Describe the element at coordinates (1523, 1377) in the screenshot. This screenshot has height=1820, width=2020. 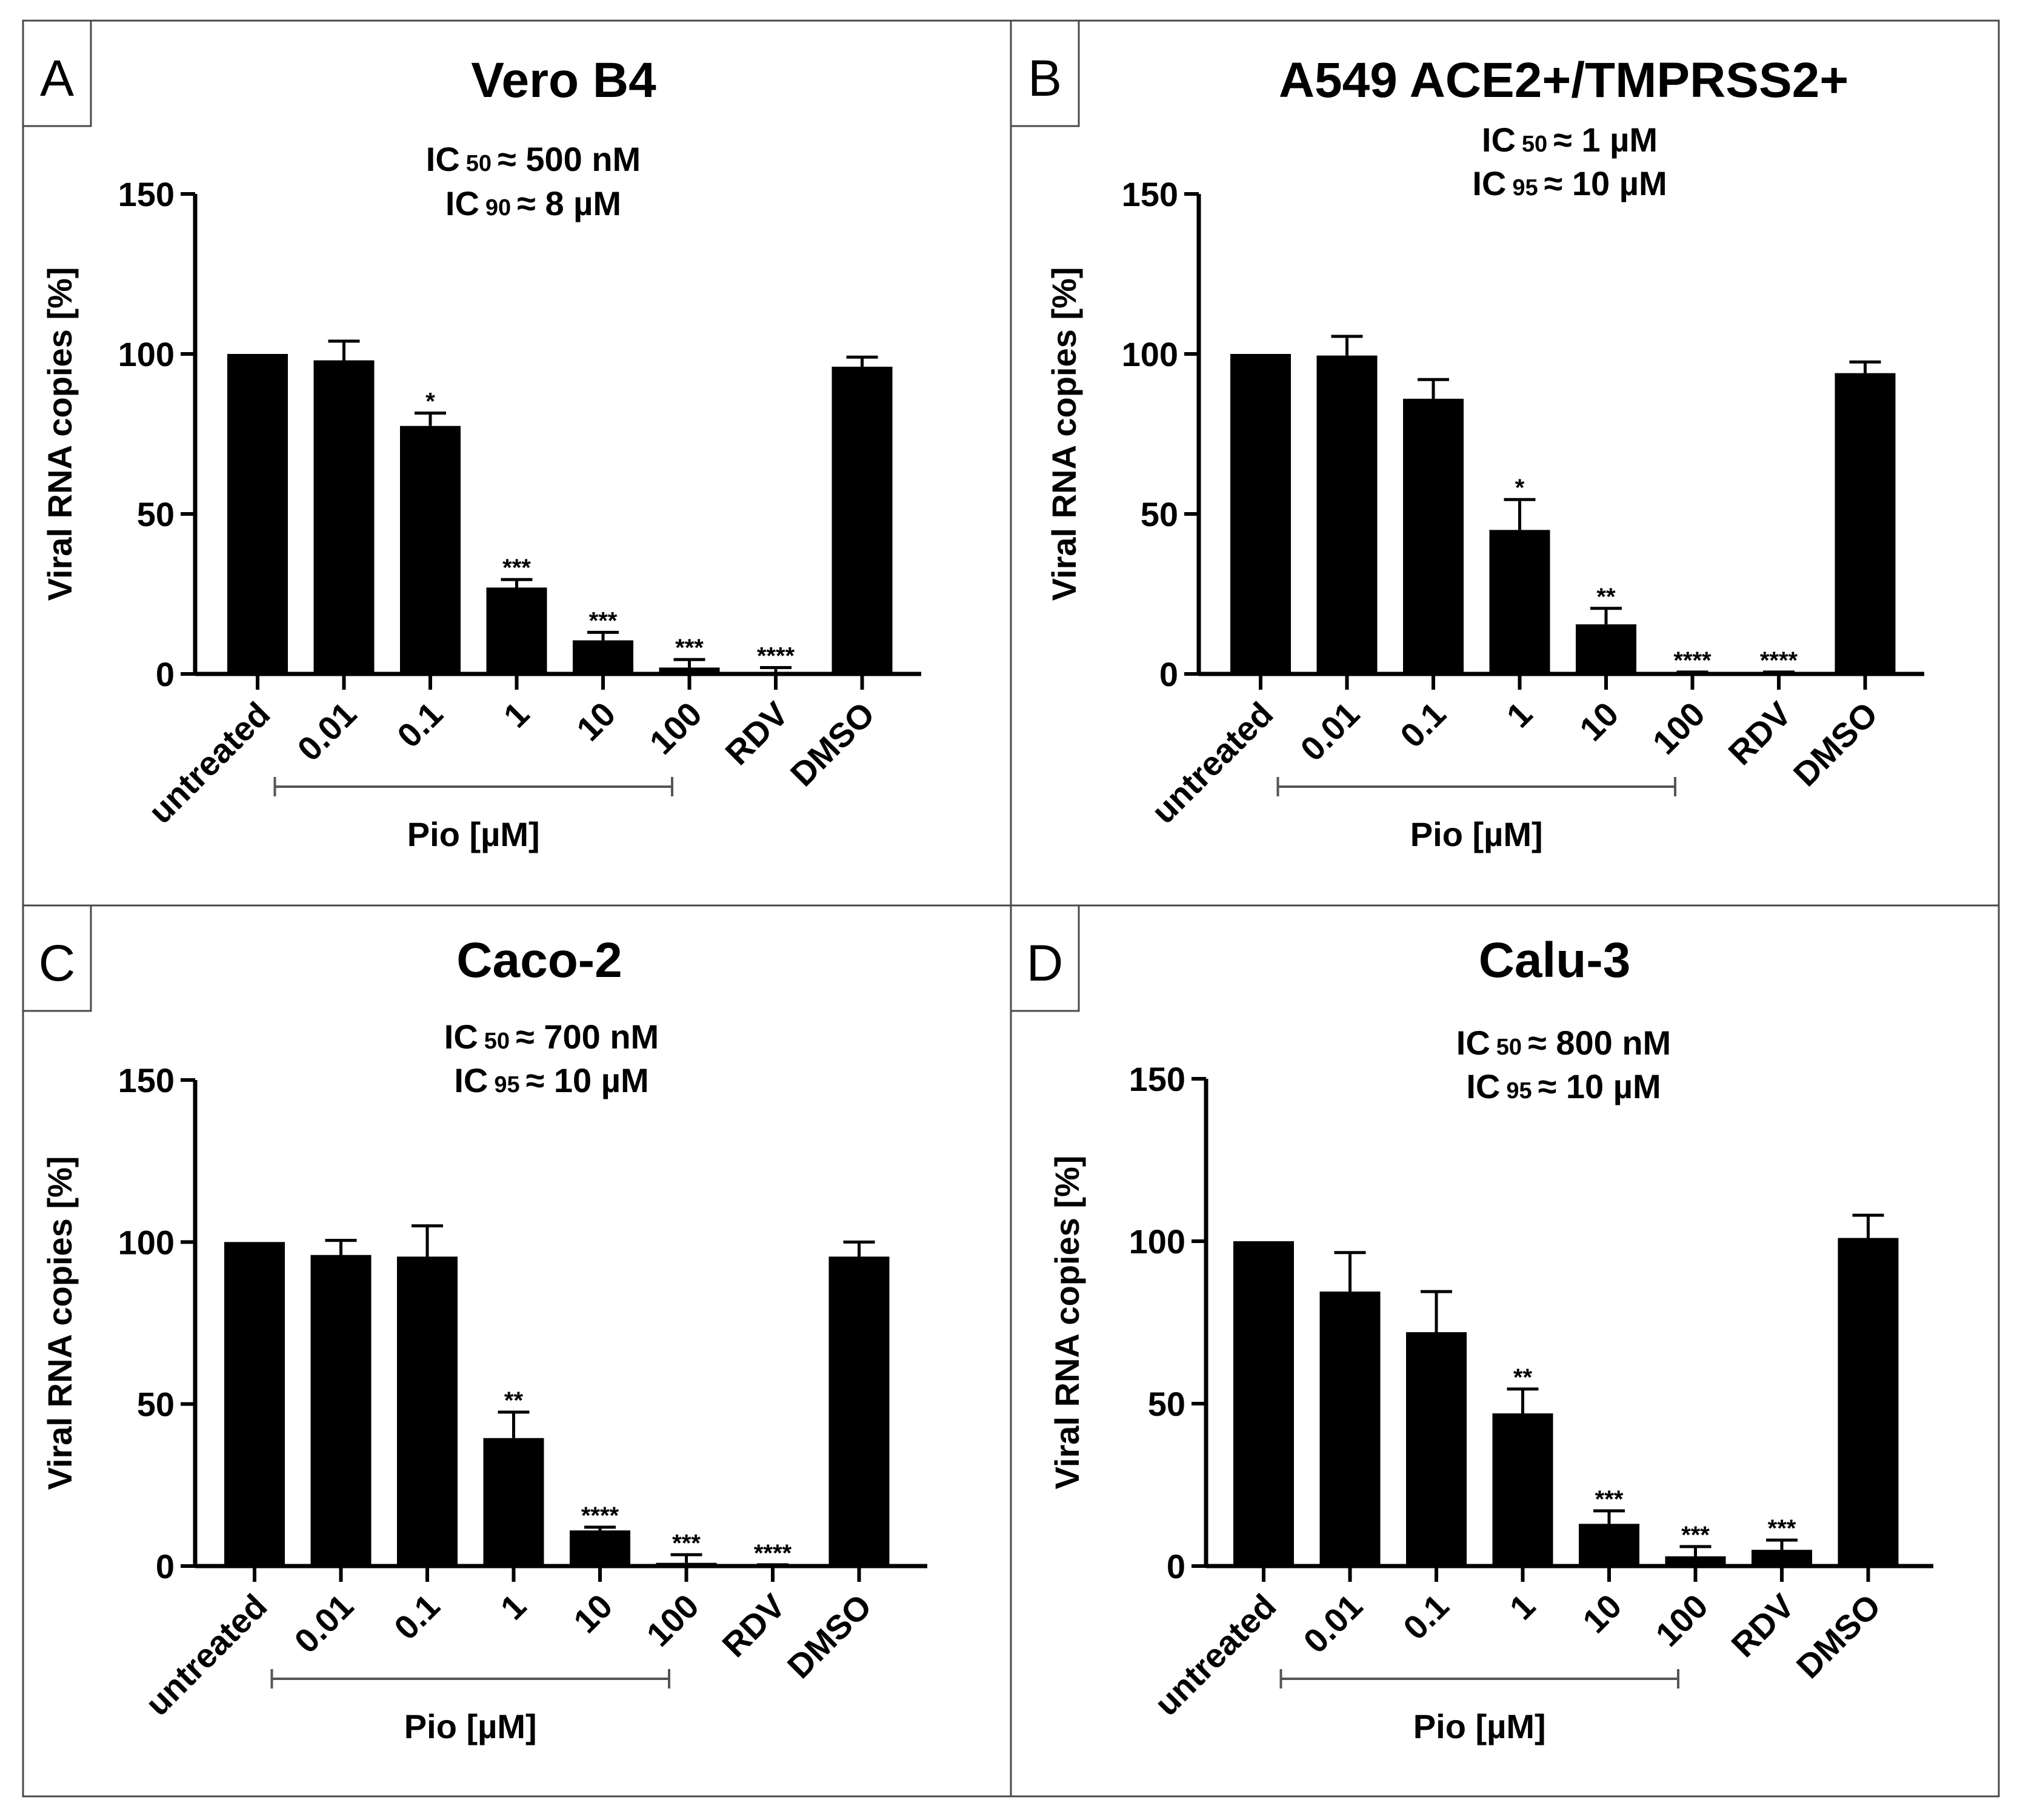
I see `significance-label: **` at that location.